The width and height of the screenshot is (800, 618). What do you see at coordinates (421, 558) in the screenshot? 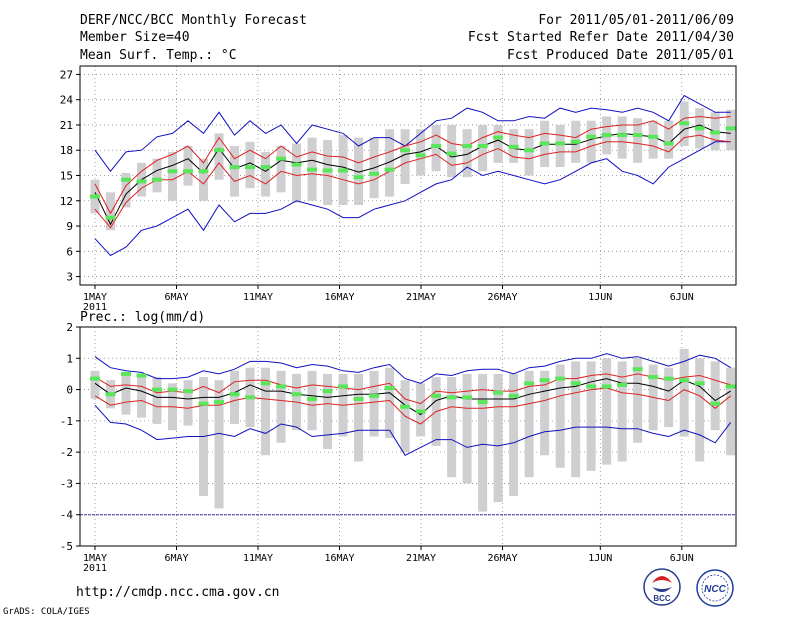
I see `precipitation-x-tick-label: 21MAY` at bounding box center [421, 558].